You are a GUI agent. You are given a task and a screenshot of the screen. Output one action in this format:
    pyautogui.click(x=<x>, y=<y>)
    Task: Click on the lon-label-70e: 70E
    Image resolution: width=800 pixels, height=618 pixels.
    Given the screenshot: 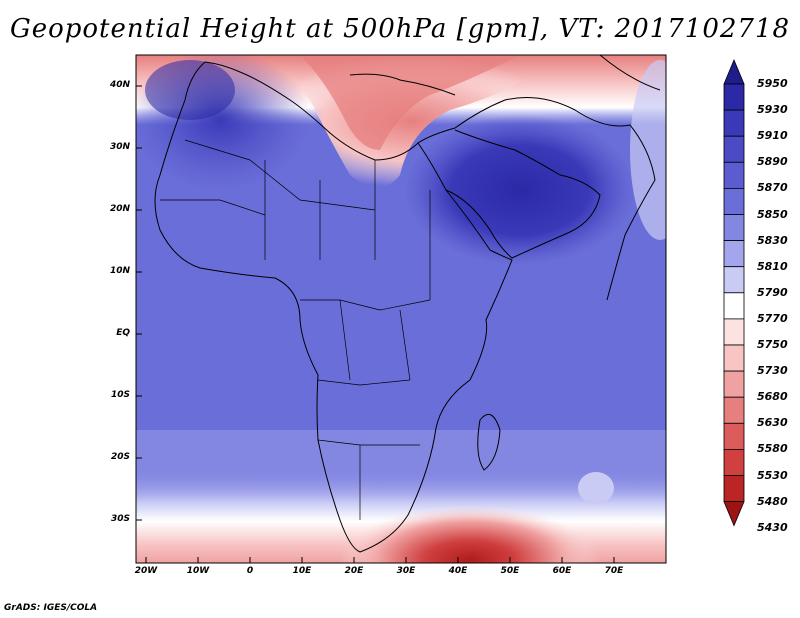 What is the action you would take?
    pyautogui.click(x=614, y=571)
    